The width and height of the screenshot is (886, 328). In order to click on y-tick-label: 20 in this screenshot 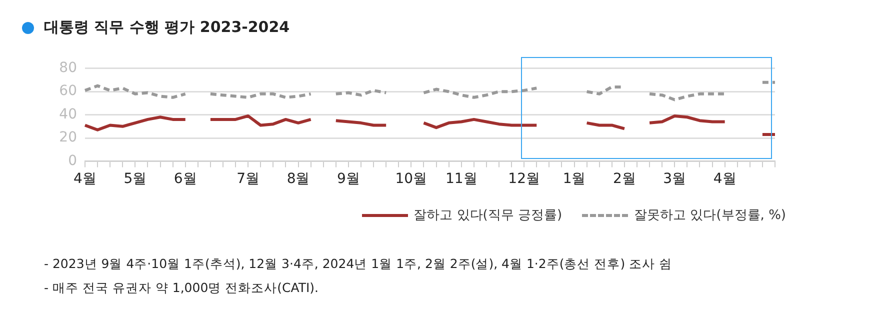, I will do `click(68, 138)`.